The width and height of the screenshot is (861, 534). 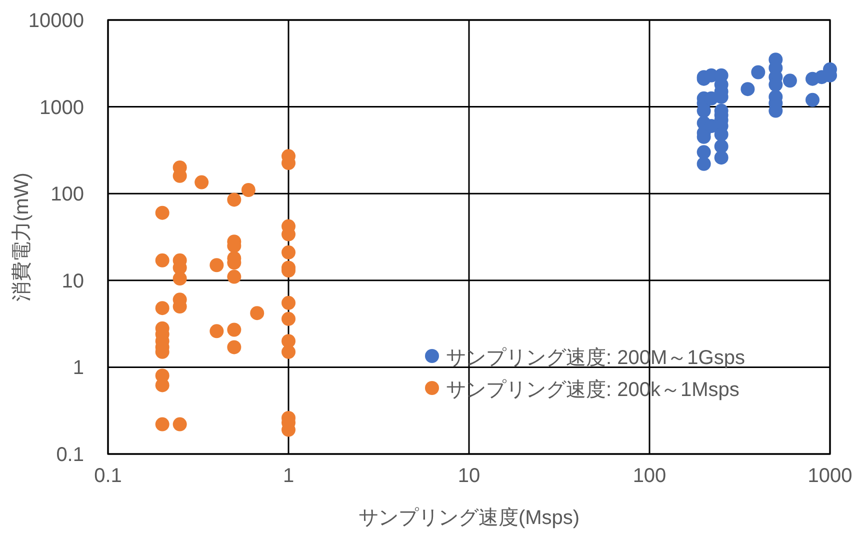 I want to click on x-axis-title: サンプリング速度(Msps), so click(x=469, y=518).